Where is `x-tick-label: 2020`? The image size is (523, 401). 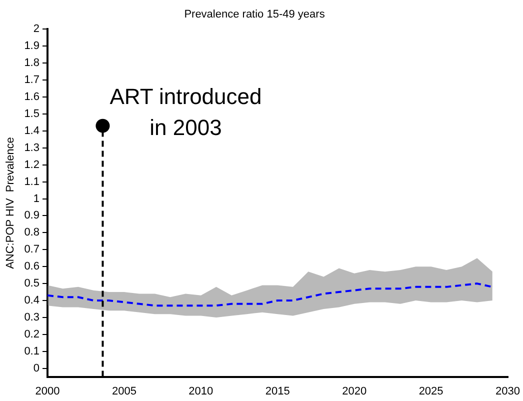
x-tick-label: 2020 is located at coordinates (354, 391).